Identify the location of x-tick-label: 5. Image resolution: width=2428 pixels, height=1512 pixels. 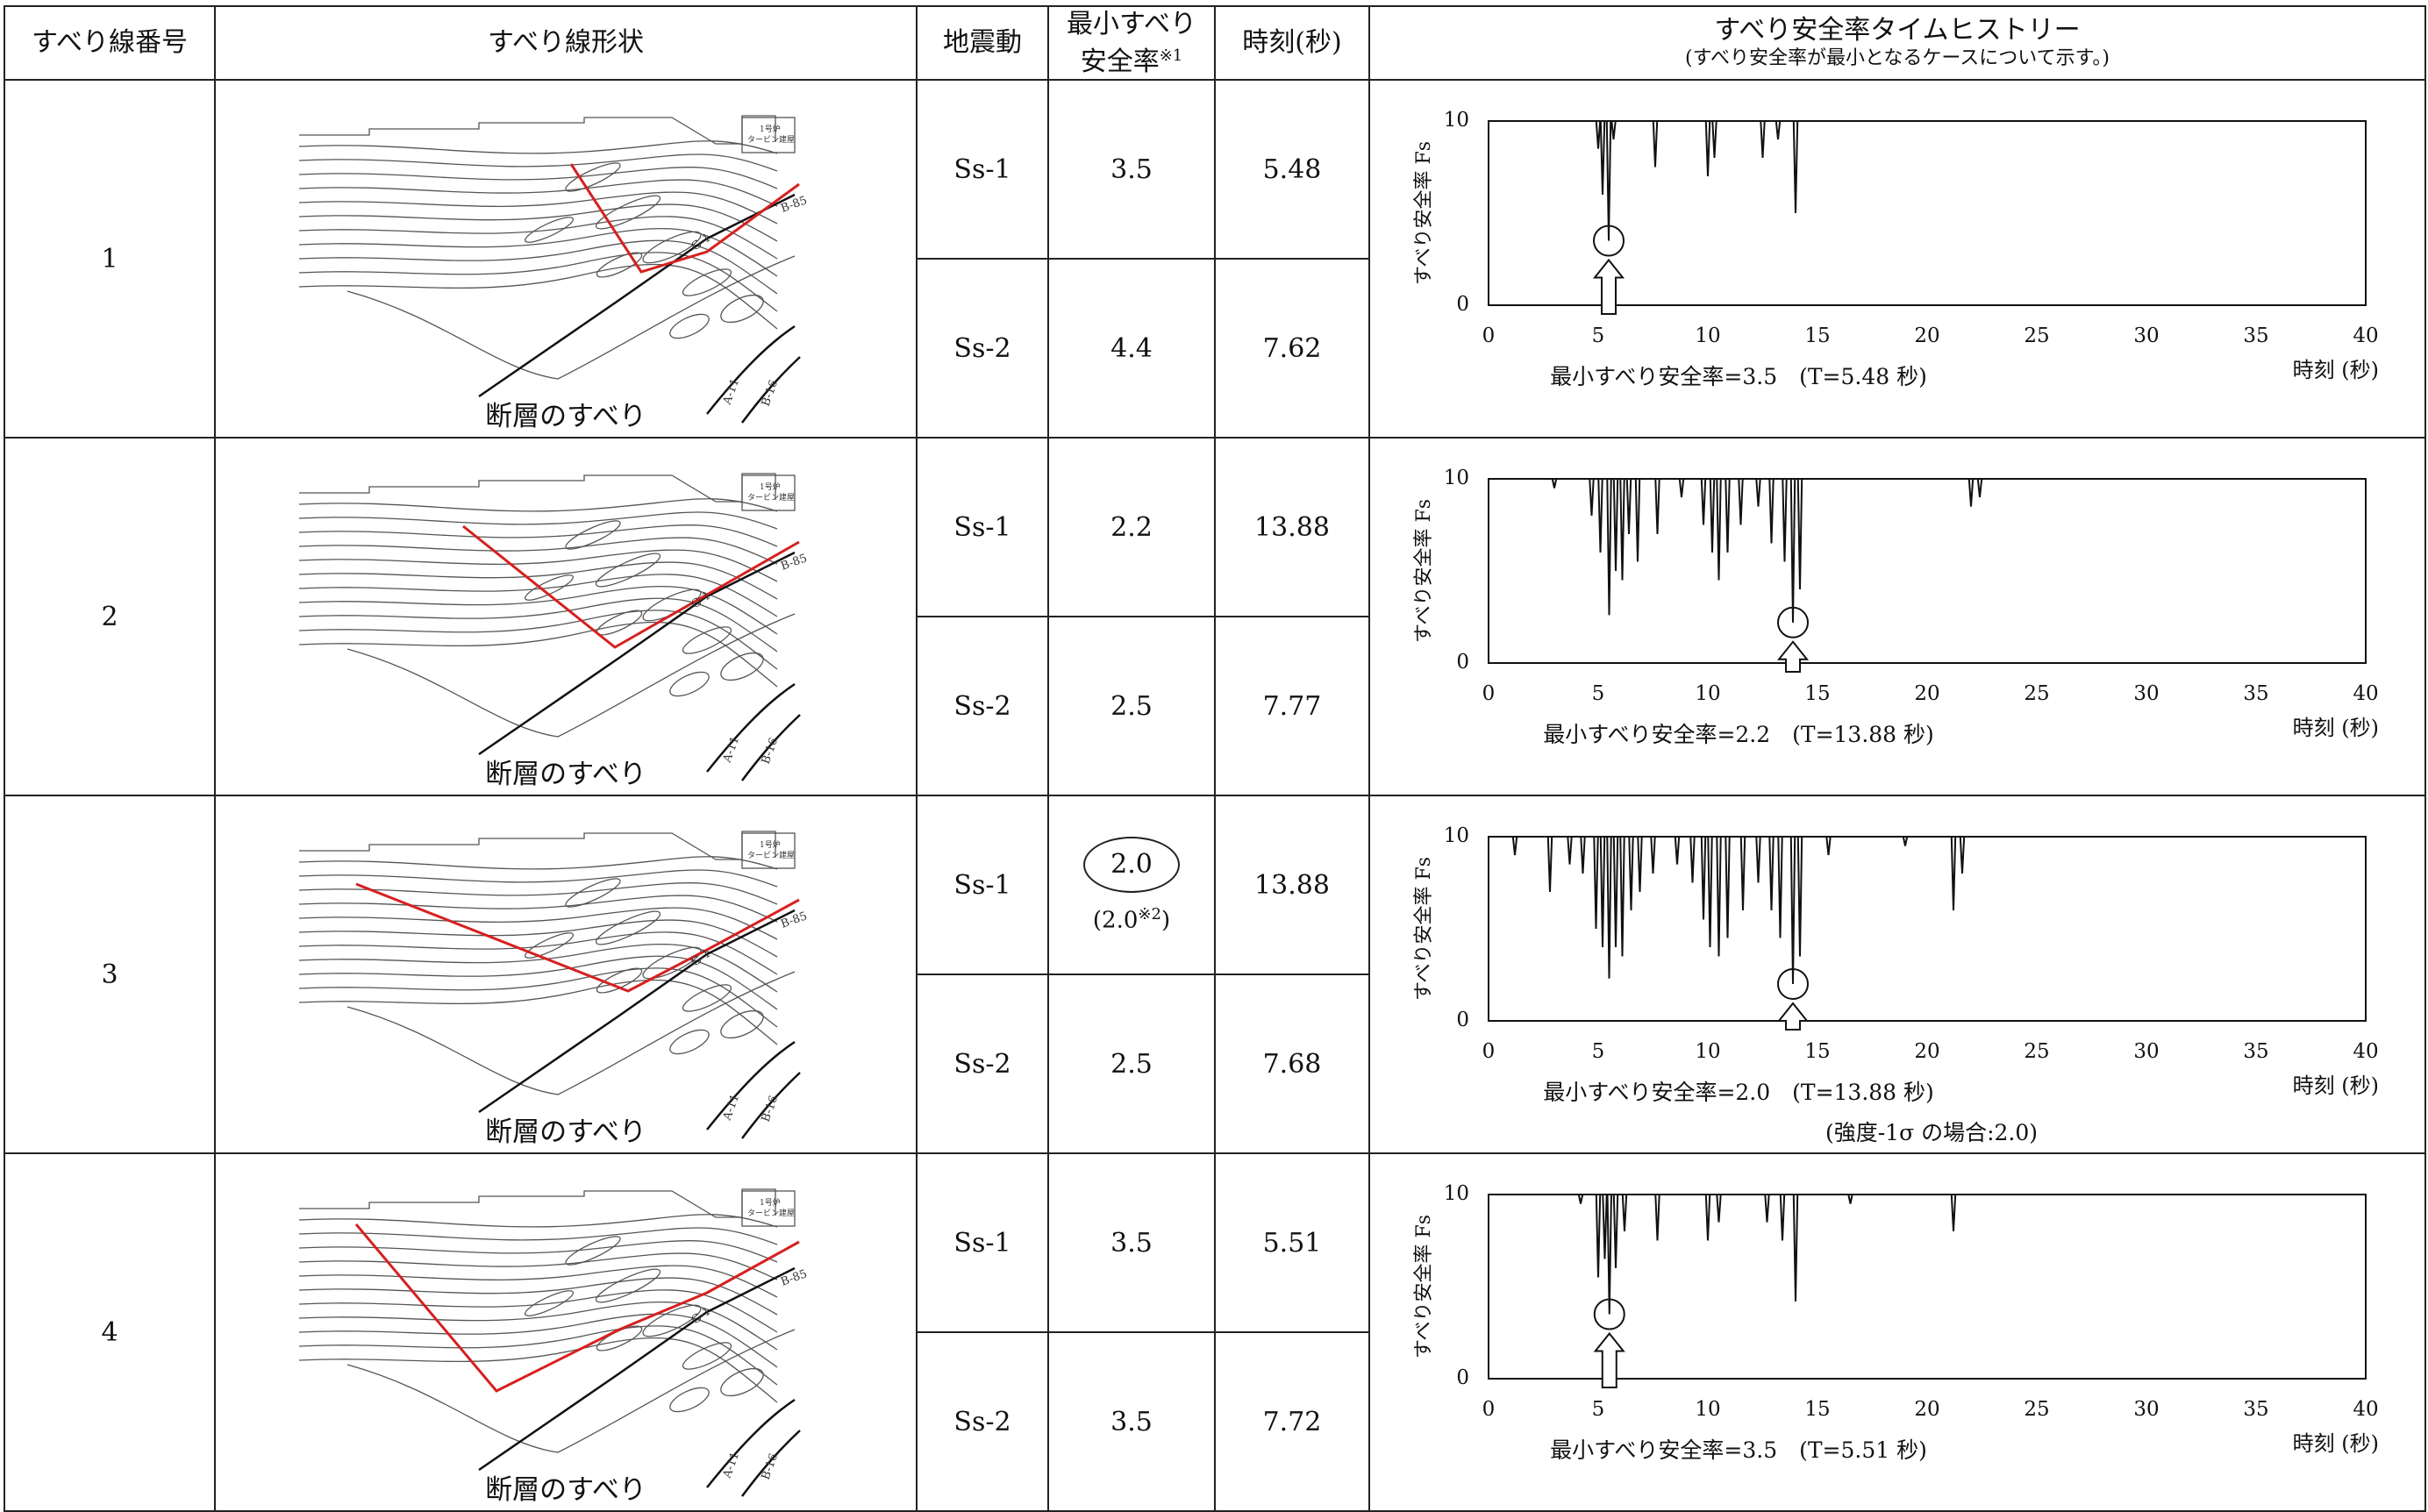
(1599, 336).